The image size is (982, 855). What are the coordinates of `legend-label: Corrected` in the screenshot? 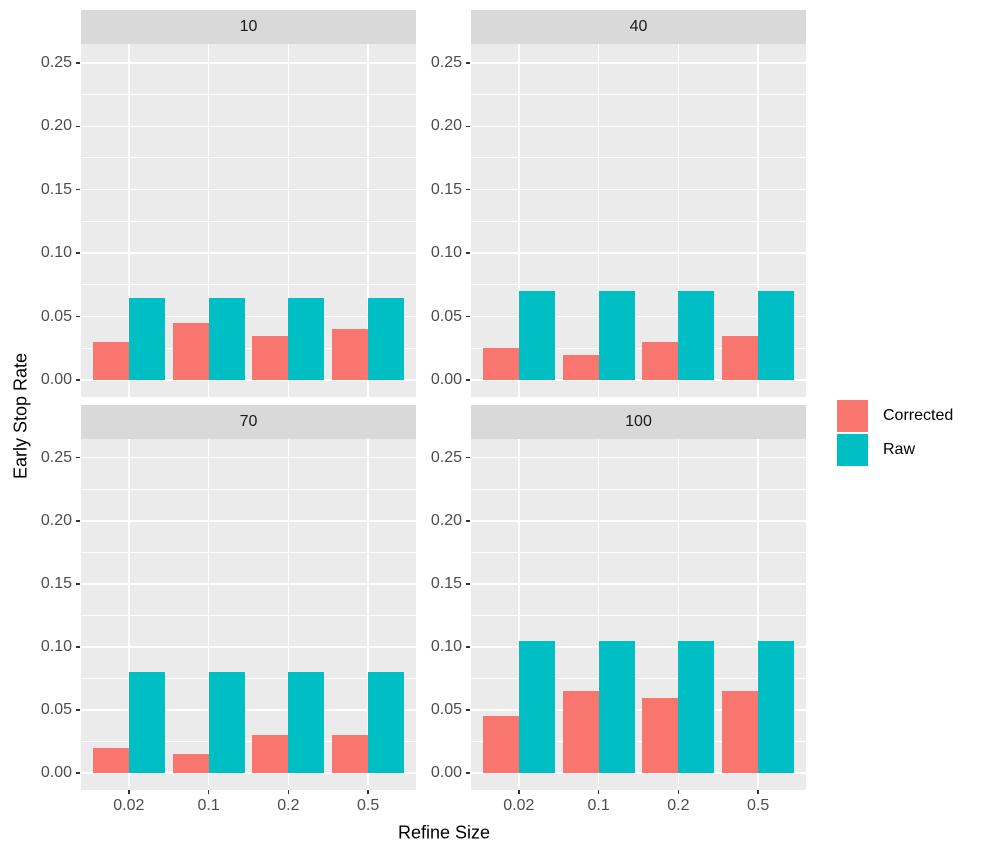 It's located at (918, 415).